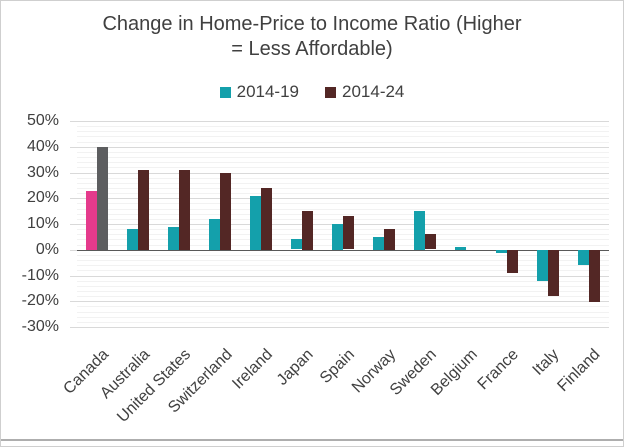  Describe the element at coordinates (133, 239) in the screenshot. I see `bar-2014-19-australia` at that location.